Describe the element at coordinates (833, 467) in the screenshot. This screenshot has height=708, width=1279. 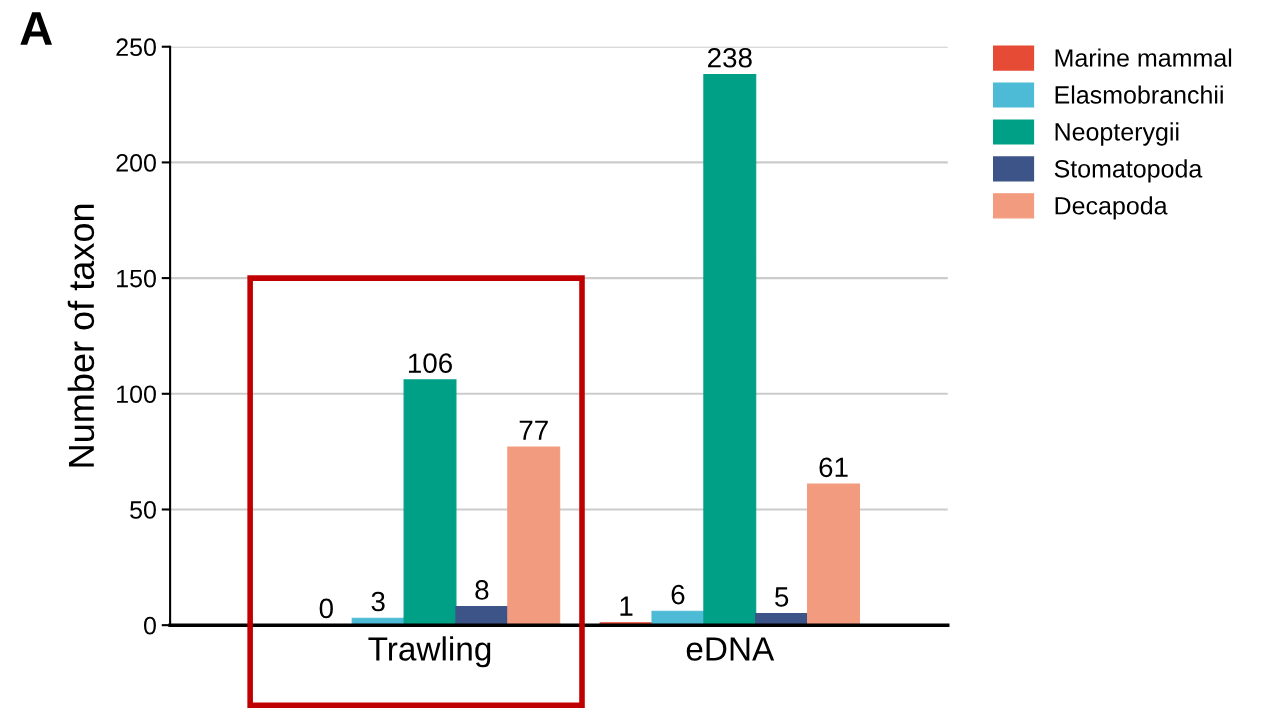
I see `data-label: 61` at that location.